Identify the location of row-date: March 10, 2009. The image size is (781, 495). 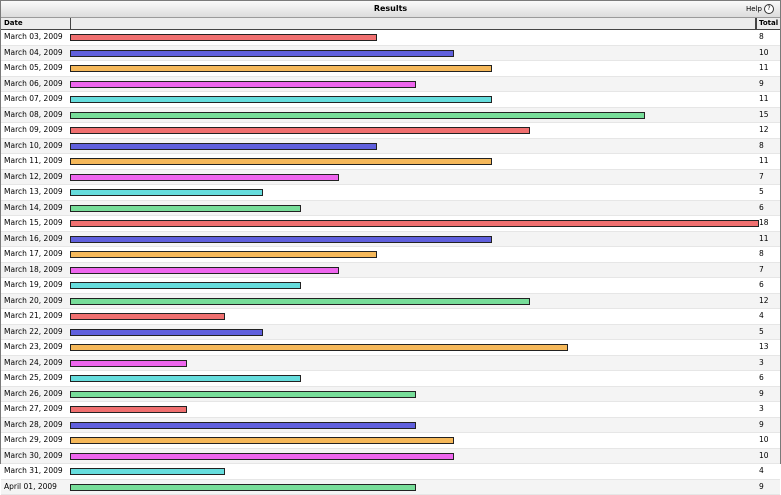
(33, 146).